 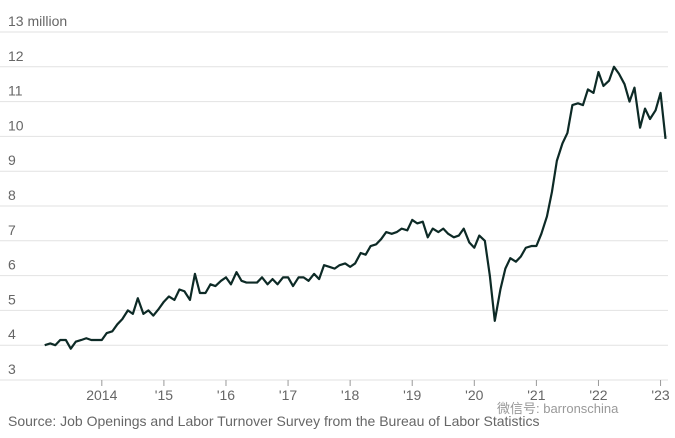 I want to click on y-tick-label: 8, so click(x=12, y=195).